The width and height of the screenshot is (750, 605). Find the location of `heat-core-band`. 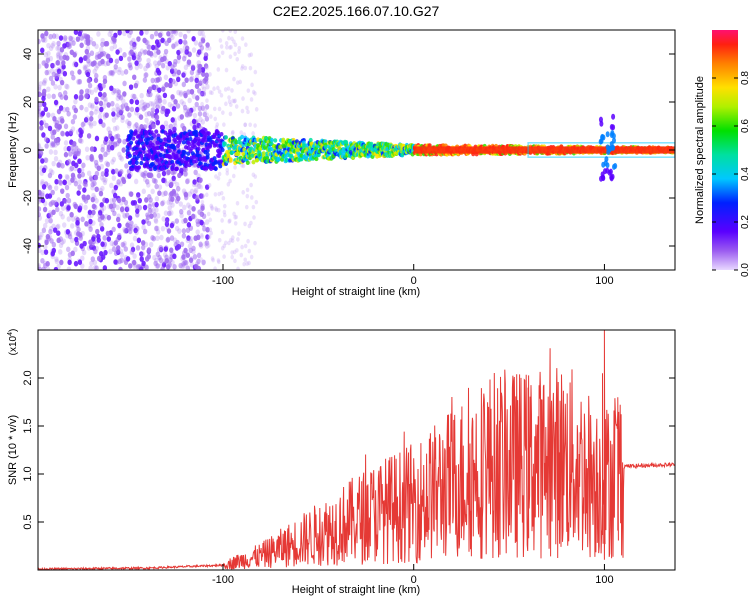

heat-core-band is located at coordinates (544, 150).